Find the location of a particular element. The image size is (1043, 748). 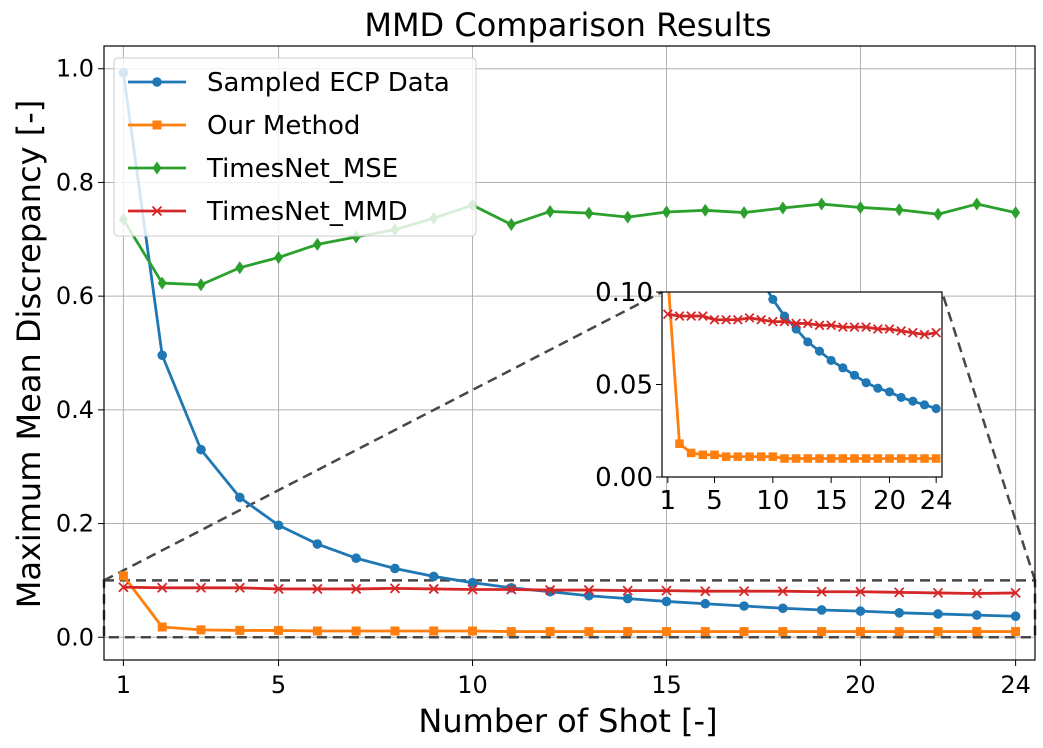

inset-zoom-plot: 1 5 10 15 20 24 0.00 0.05 0.10 is located at coordinates (774, 397).